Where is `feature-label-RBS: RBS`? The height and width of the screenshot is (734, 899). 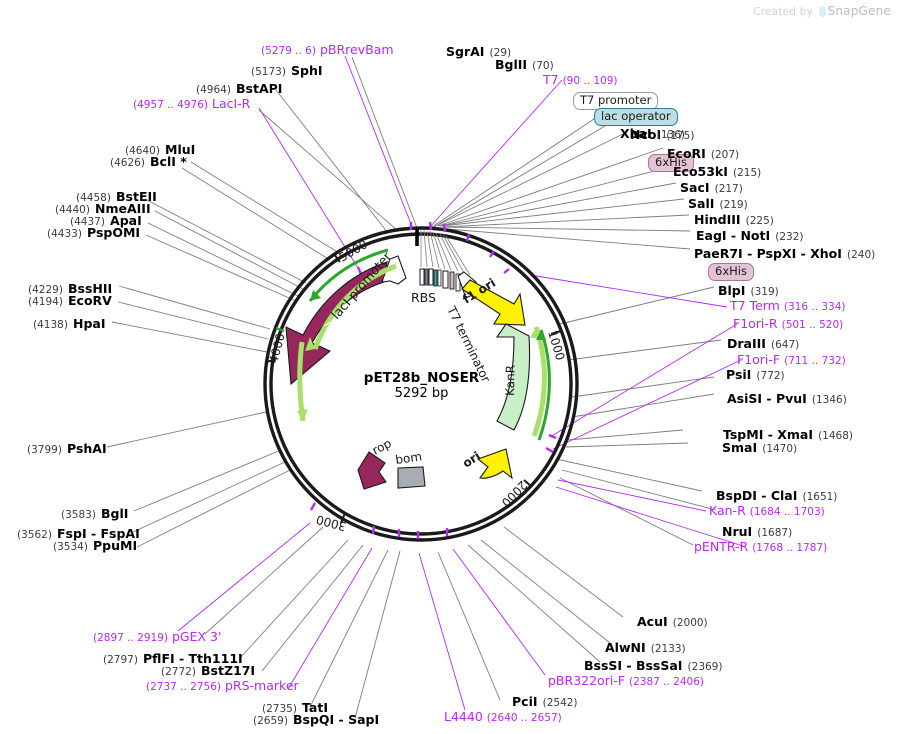
feature-label-RBS: RBS is located at coordinates (423, 297).